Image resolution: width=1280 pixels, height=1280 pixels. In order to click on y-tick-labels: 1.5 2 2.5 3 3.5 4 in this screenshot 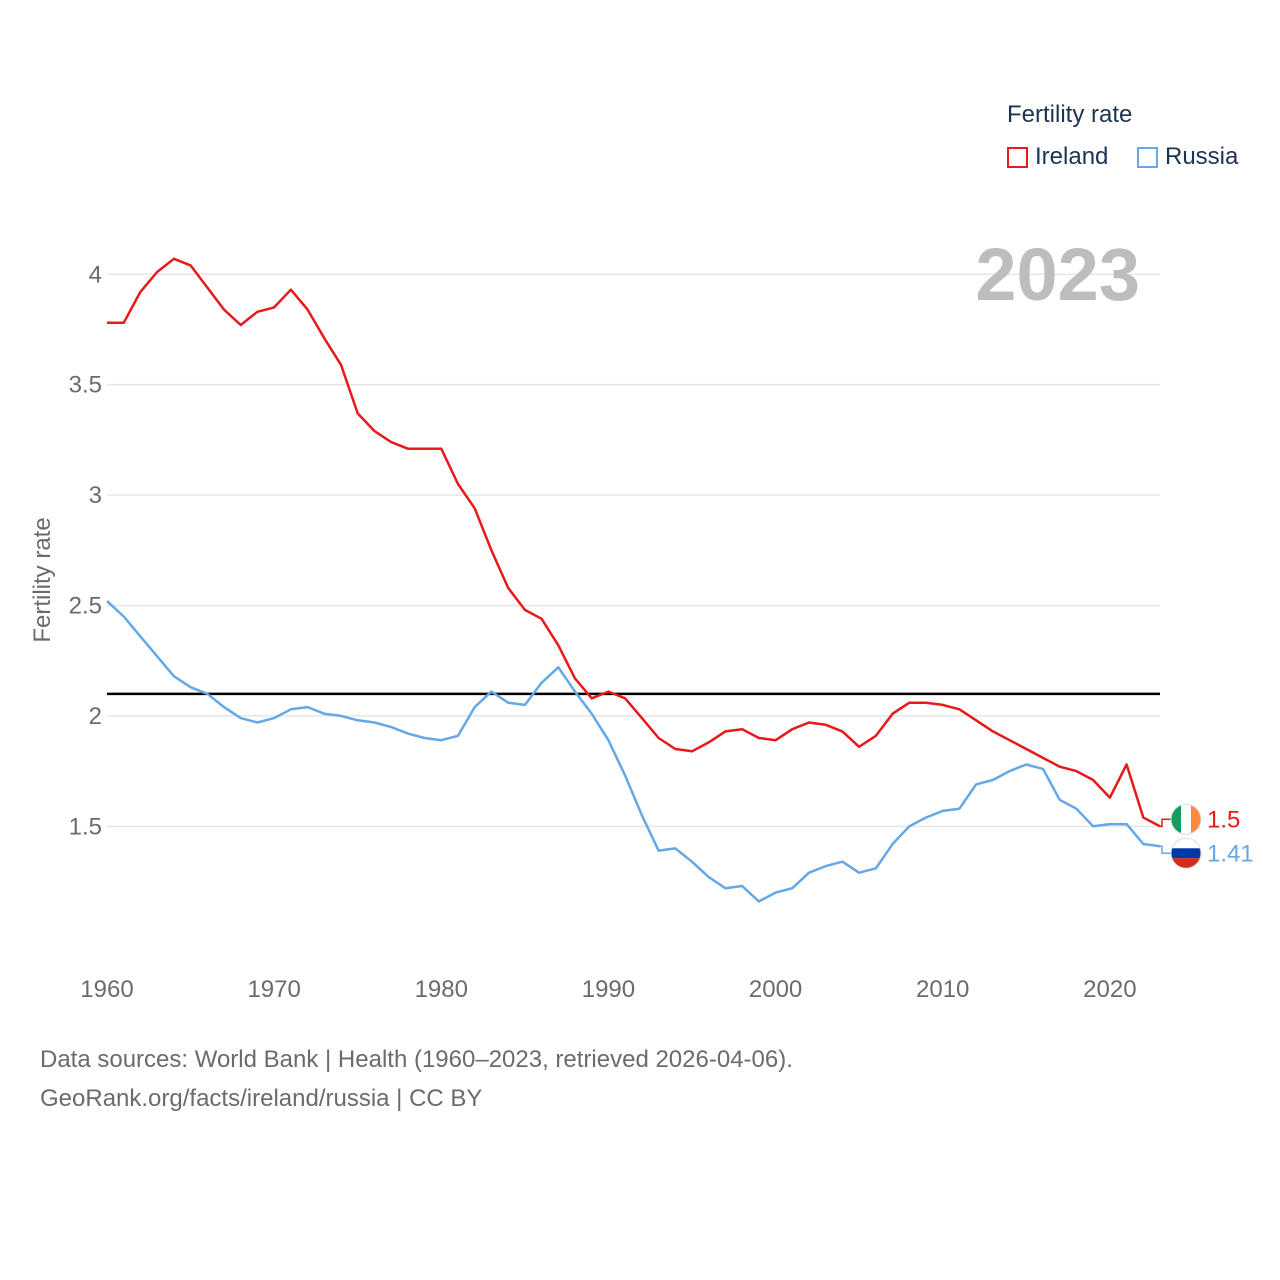, I will do `click(85, 550)`.